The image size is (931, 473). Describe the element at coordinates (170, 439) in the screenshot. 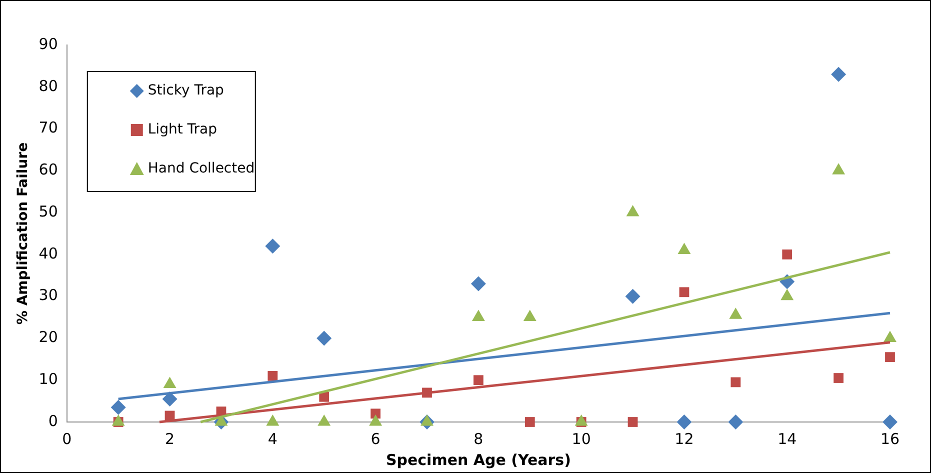

I see `x-tick-label: 2` at that location.